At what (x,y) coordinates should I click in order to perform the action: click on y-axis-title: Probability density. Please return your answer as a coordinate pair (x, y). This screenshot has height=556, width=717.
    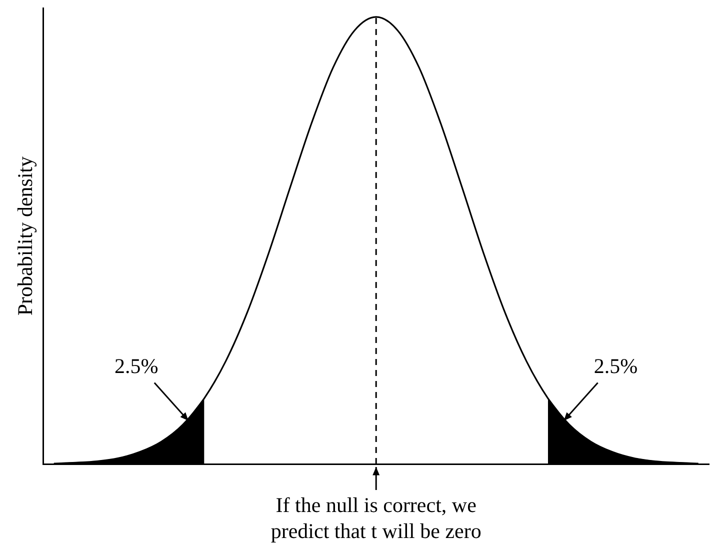
    Looking at the image, I should click on (25, 236).